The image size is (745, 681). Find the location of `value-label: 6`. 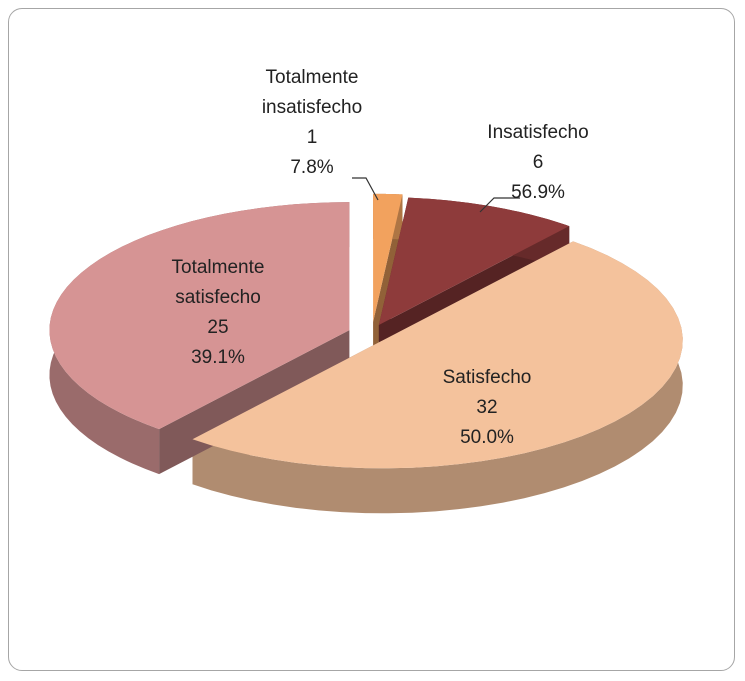

value-label: 6 is located at coordinates (538, 162).